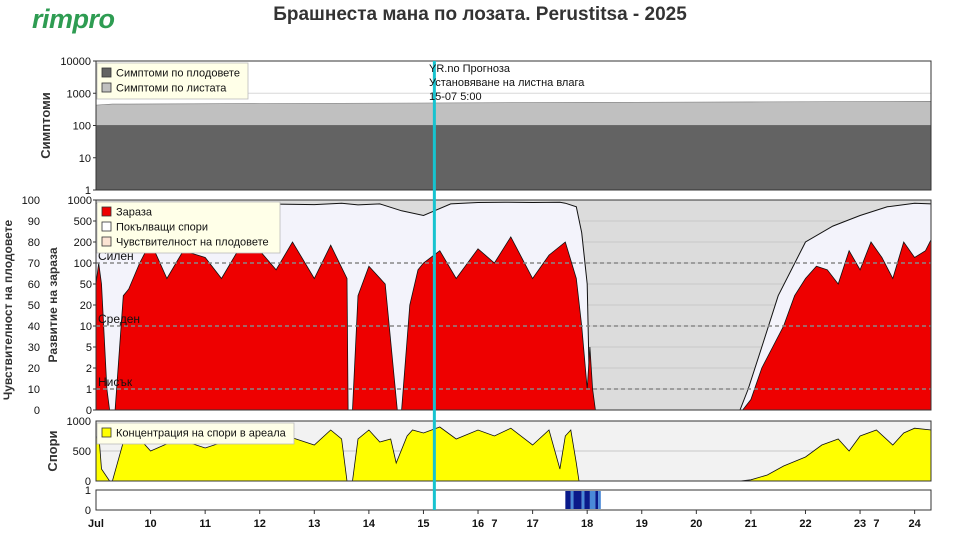 This screenshot has width=960, height=535. I want to click on infection-left-ytick-label: 20, so click(34, 369).